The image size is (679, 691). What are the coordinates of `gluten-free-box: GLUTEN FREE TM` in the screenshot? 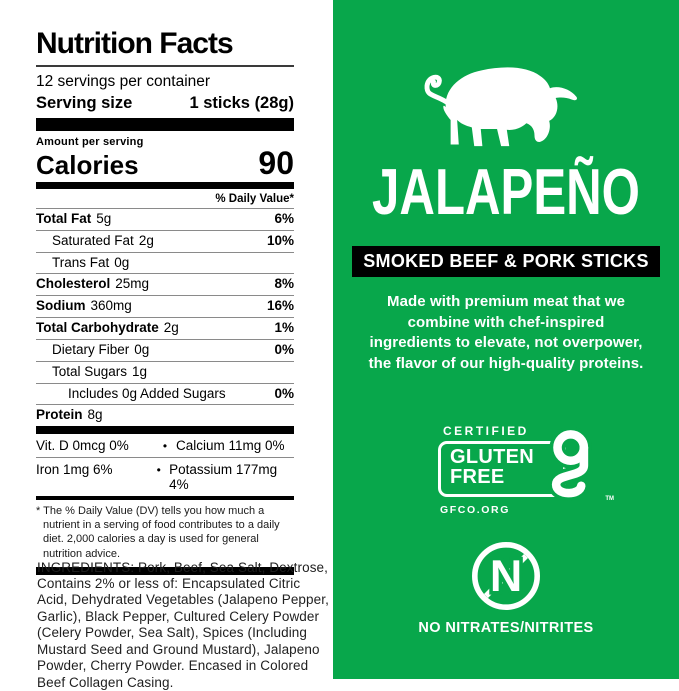 It's located at (502, 469).